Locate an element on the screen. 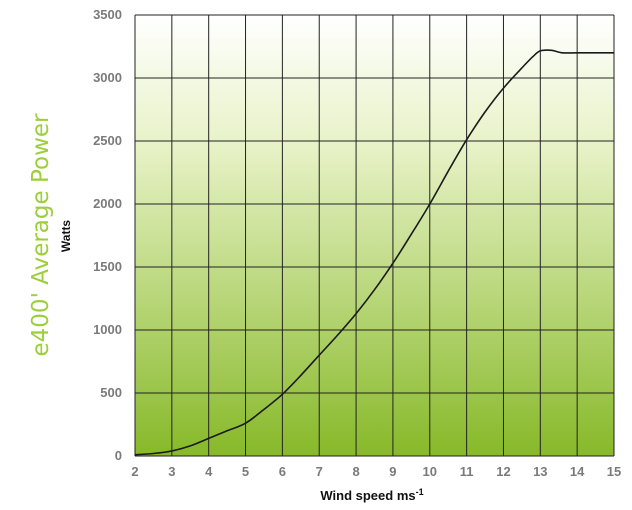  x-tick-label: 3 is located at coordinates (171, 471).